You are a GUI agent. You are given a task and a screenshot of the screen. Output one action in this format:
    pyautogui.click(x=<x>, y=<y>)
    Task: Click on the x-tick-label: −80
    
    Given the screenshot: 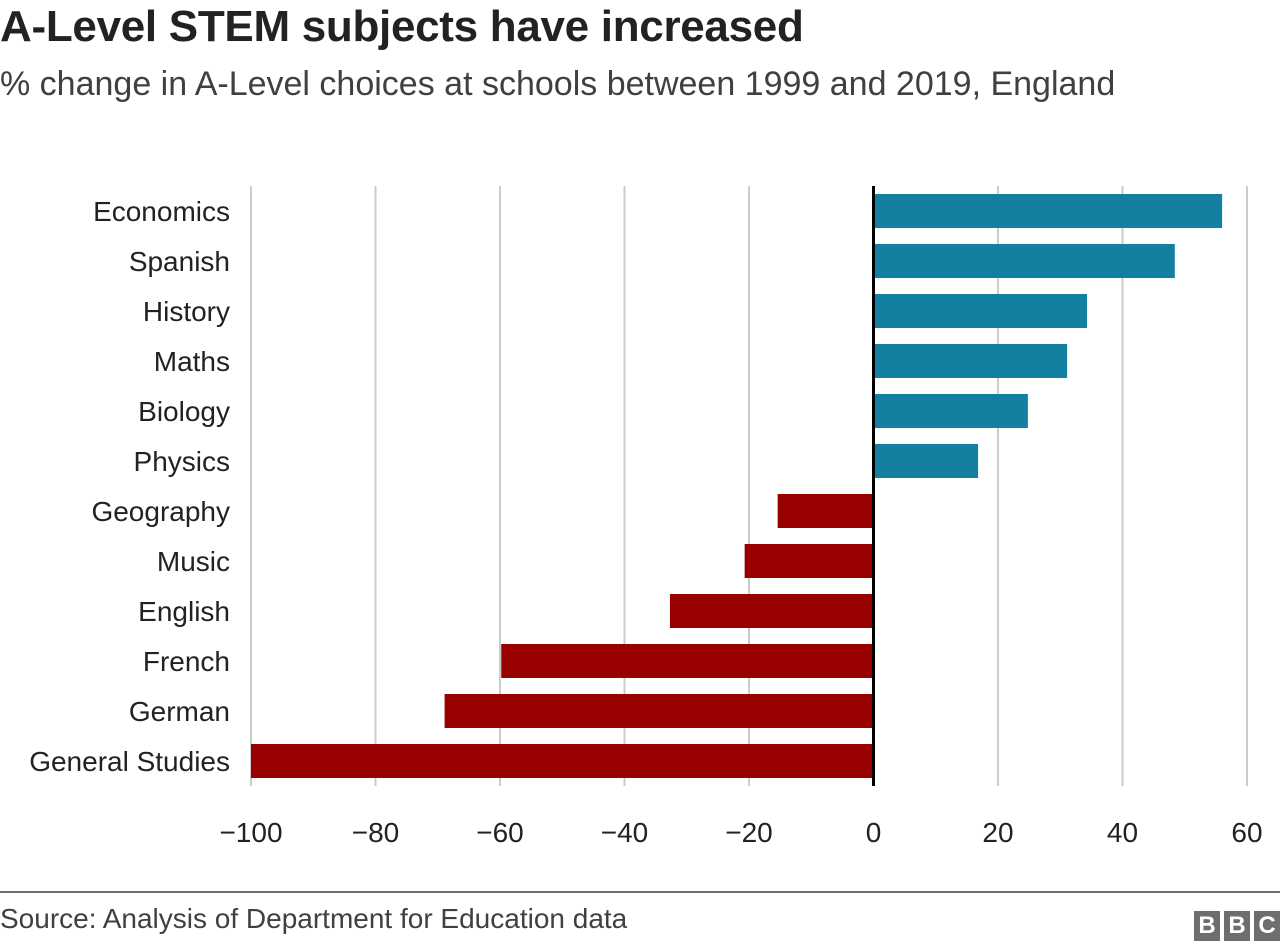 What is the action you would take?
    pyautogui.click(x=376, y=832)
    